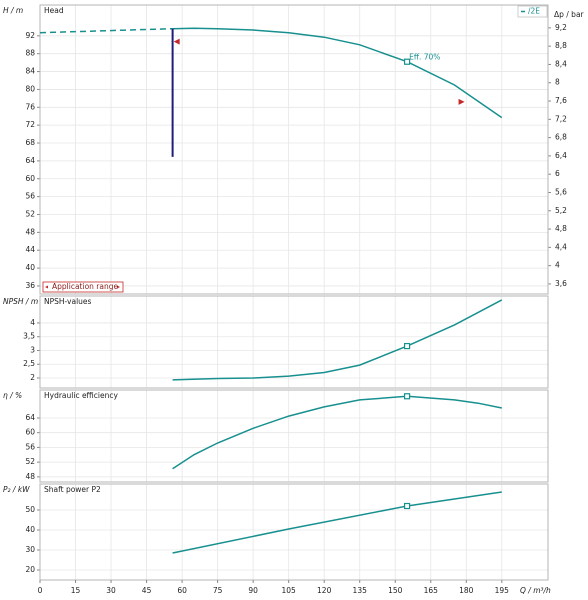  What do you see at coordinates (147, 590) in the screenshot?
I see `x-tick-label: 45` at bounding box center [147, 590].